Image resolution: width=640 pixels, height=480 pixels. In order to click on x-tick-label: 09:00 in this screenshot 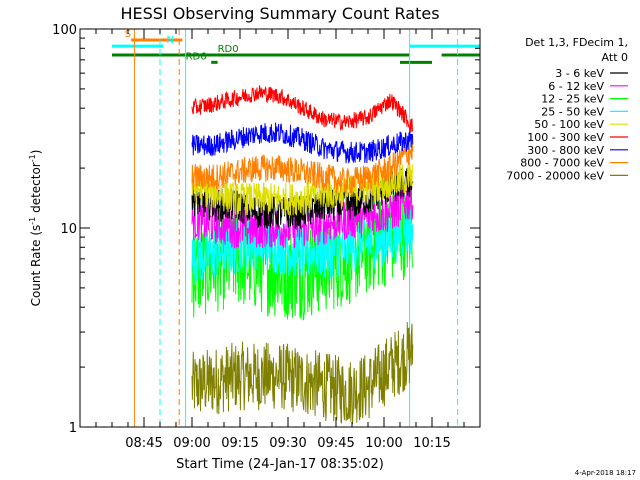, I will do `click(191, 443)`.